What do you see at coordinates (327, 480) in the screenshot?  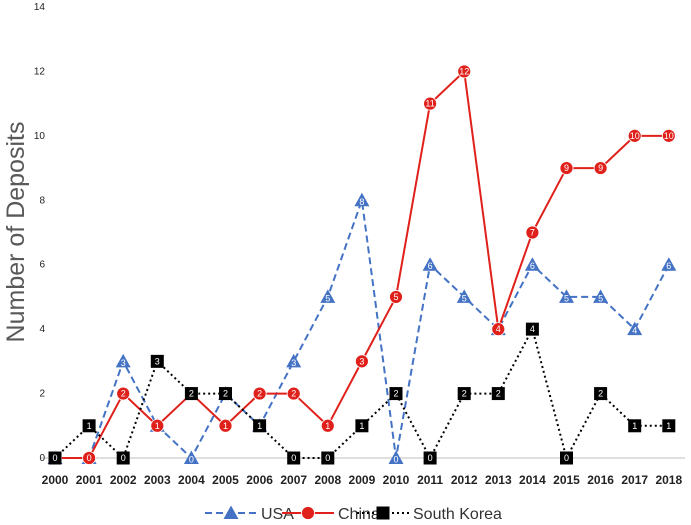 I see `x-tick-label: 2008` at bounding box center [327, 480].